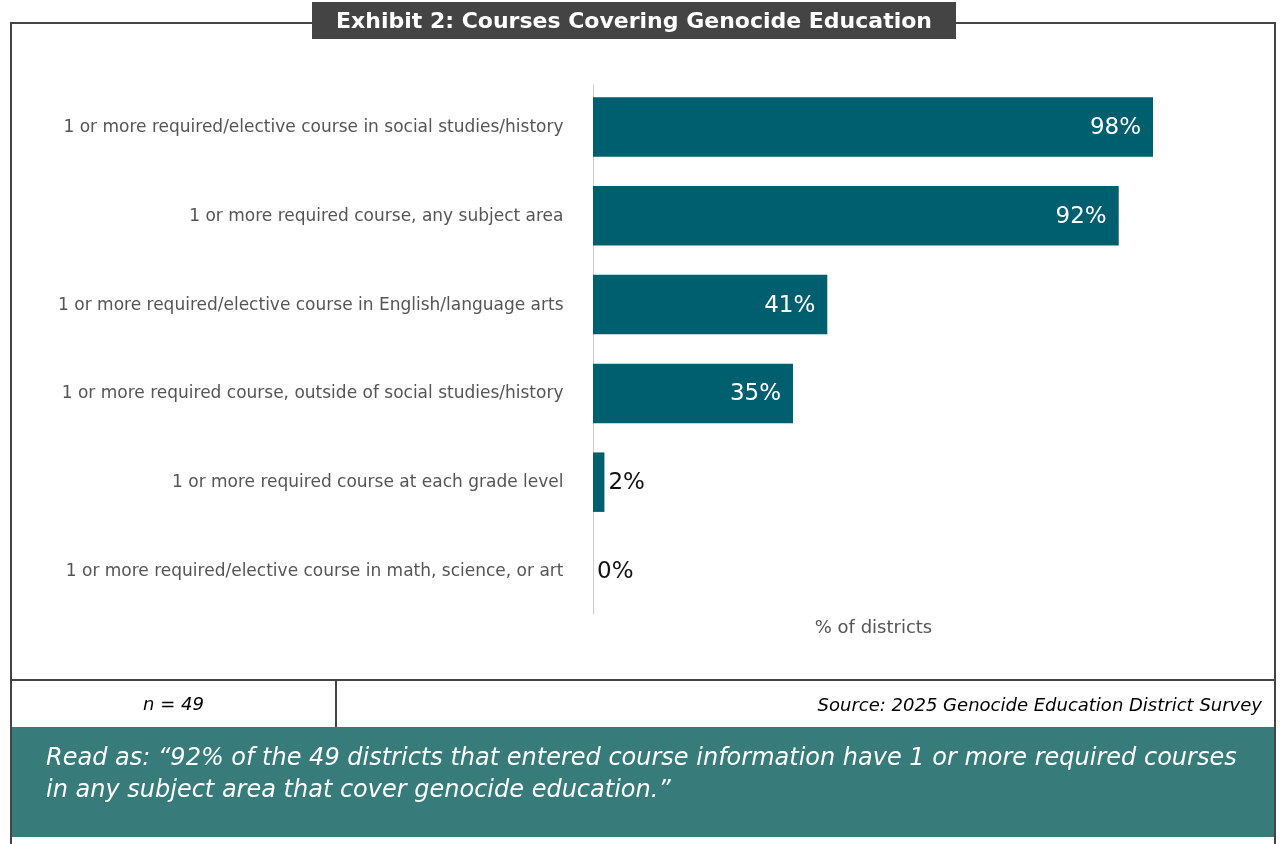 The width and height of the screenshot is (1288, 844). Describe the element at coordinates (311, 303) in the screenshot. I see `y-tick-label: 1 or more required/elective course in English/language arts` at that location.